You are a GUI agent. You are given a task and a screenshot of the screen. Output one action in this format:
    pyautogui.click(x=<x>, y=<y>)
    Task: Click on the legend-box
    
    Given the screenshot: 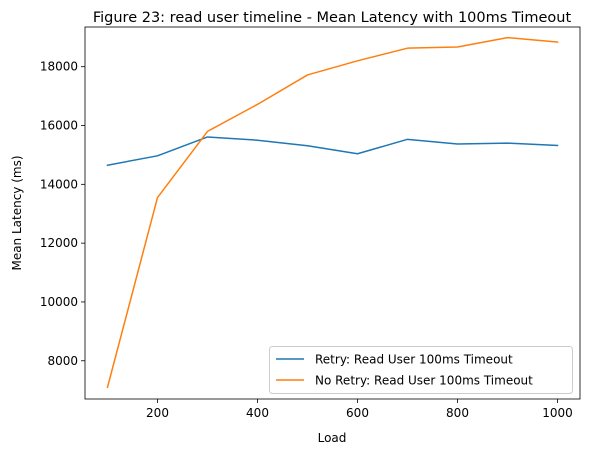 What is the action you would take?
    pyautogui.click(x=421, y=370)
    